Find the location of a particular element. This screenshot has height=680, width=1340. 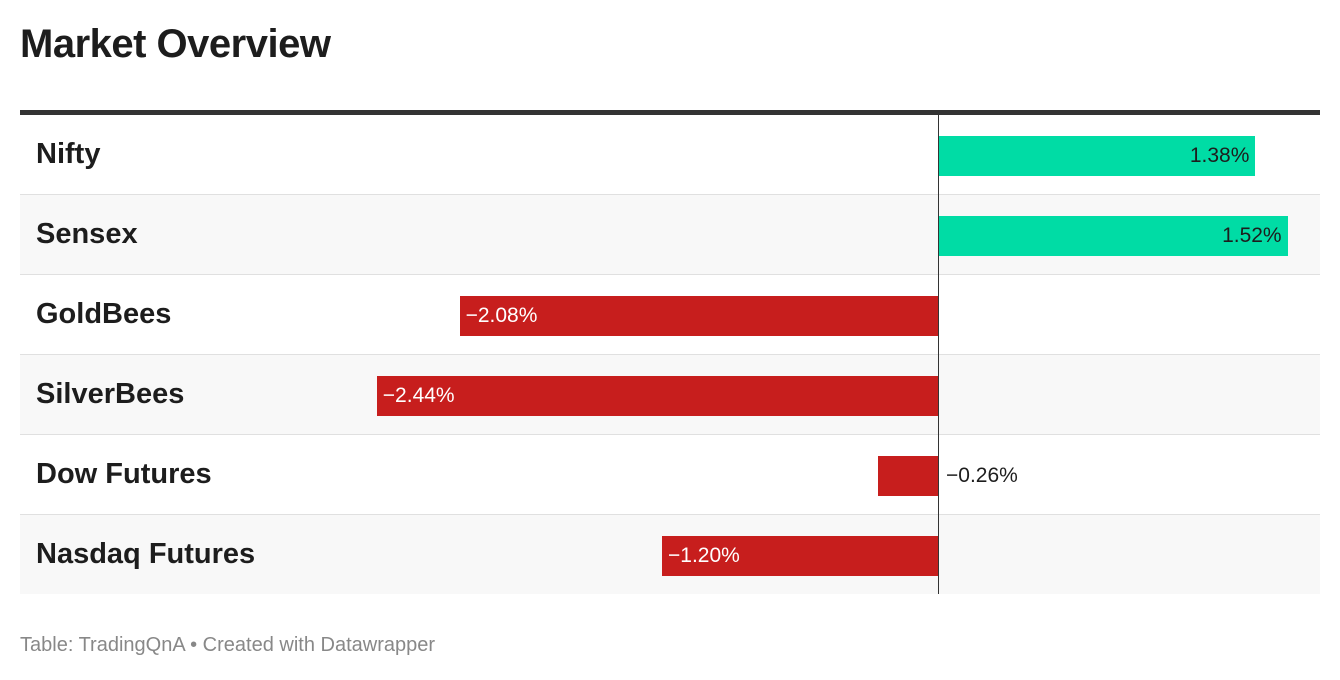

table-row: Sensex 1.52% is located at coordinates (670, 235).